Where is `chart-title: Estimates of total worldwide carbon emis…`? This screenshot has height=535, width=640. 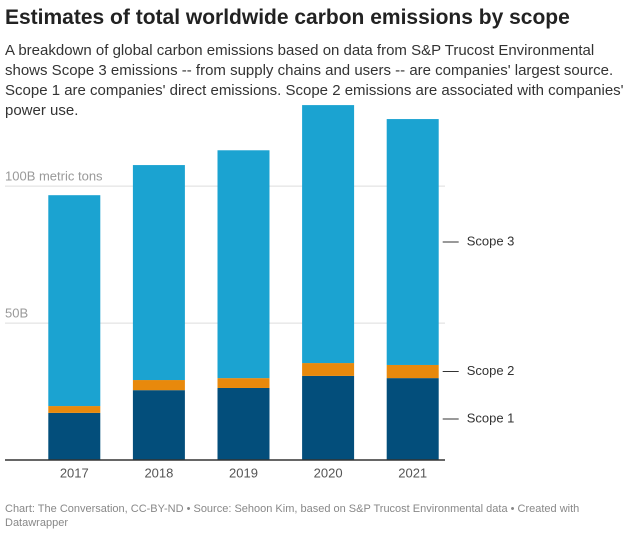 chart-title: Estimates of total worldwide carbon emis… is located at coordinates (287, 17).